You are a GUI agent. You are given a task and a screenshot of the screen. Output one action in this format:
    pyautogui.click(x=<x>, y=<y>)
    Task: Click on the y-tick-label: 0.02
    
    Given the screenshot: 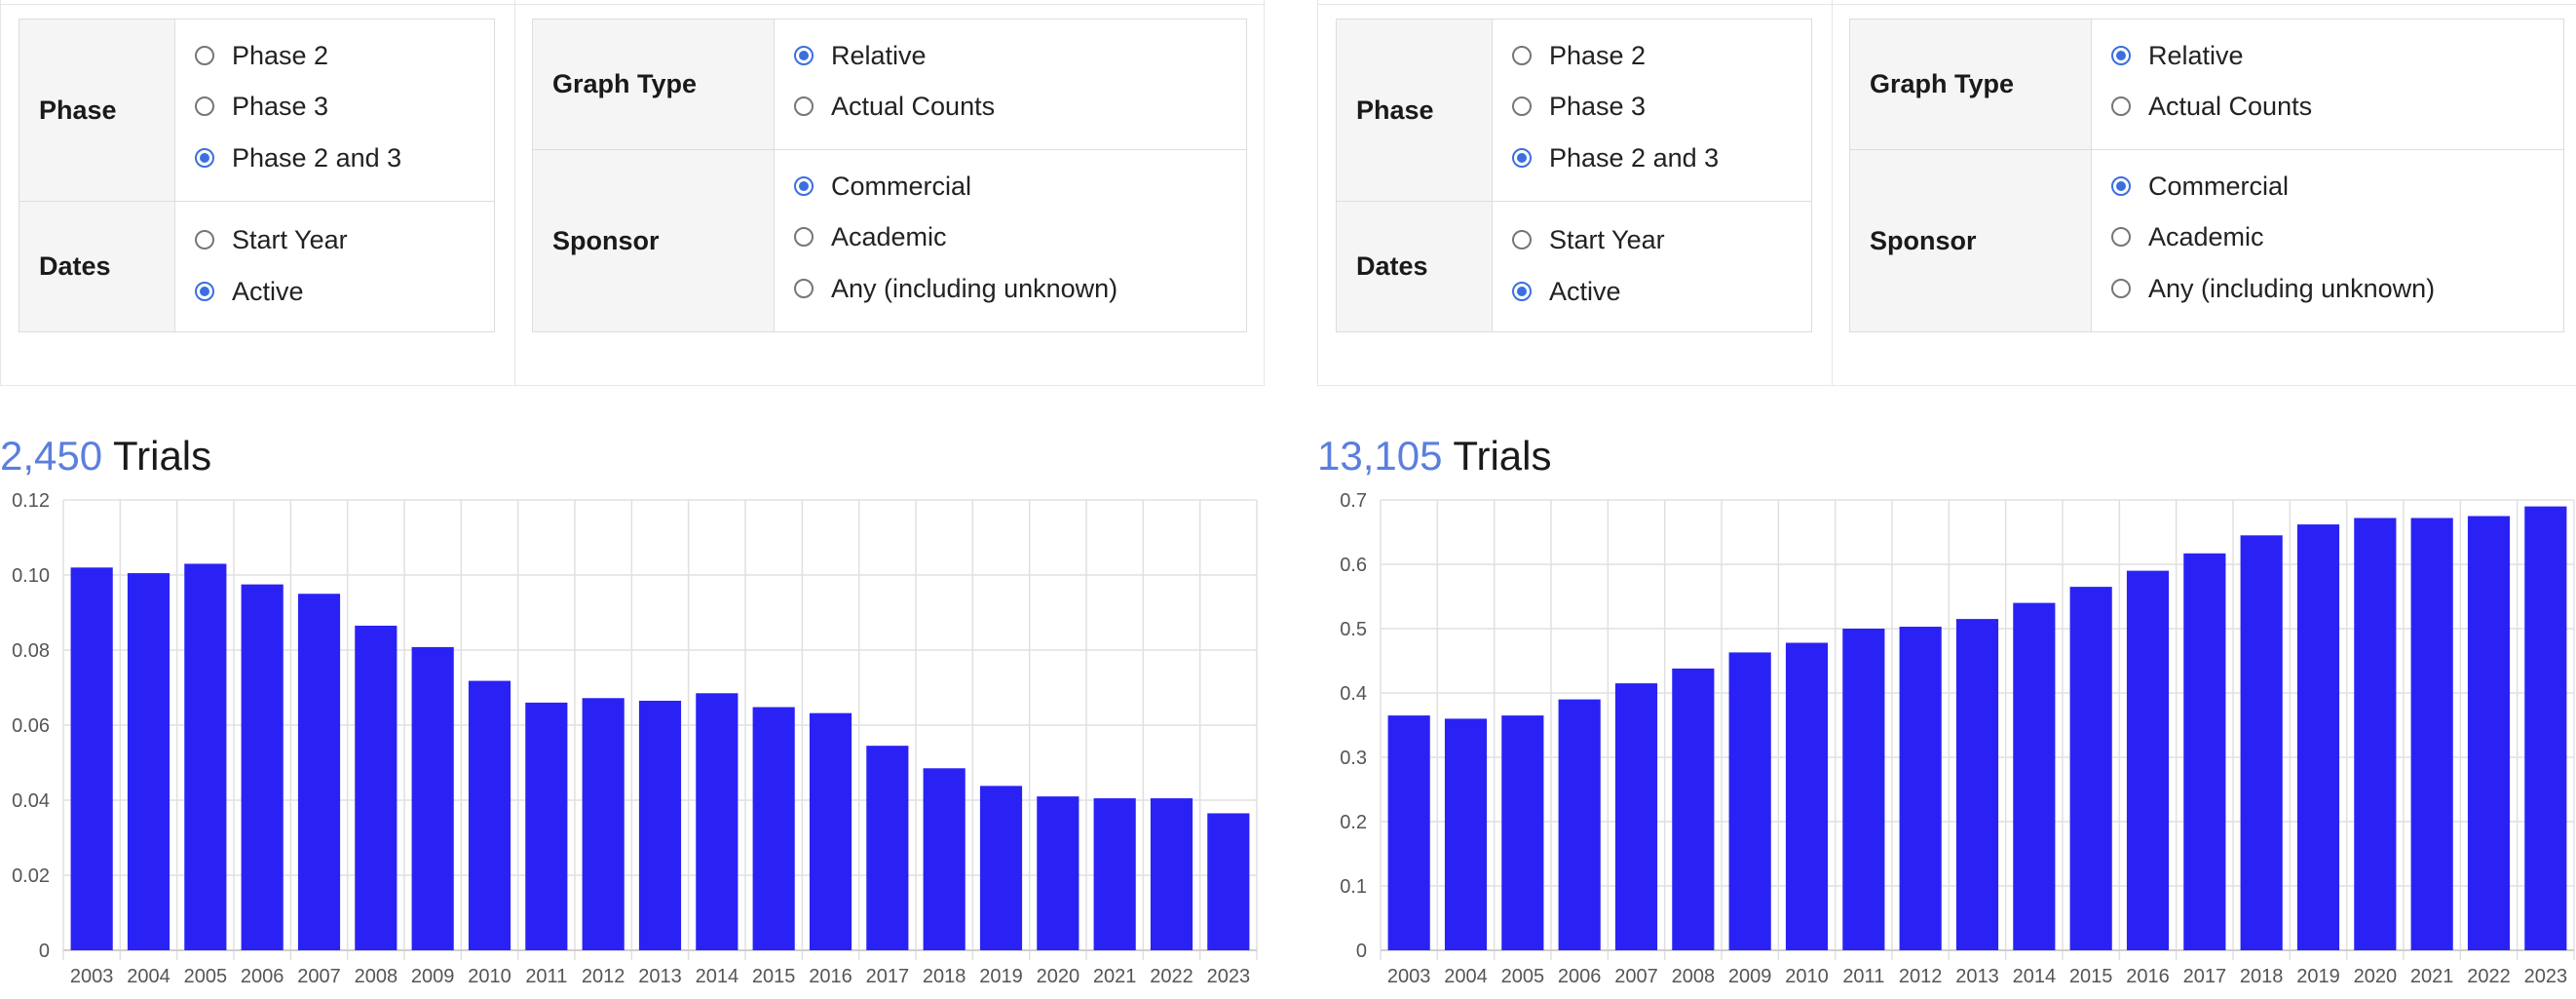 What is the action you would take?
    pyautogui.click(x=31, y=876)
    